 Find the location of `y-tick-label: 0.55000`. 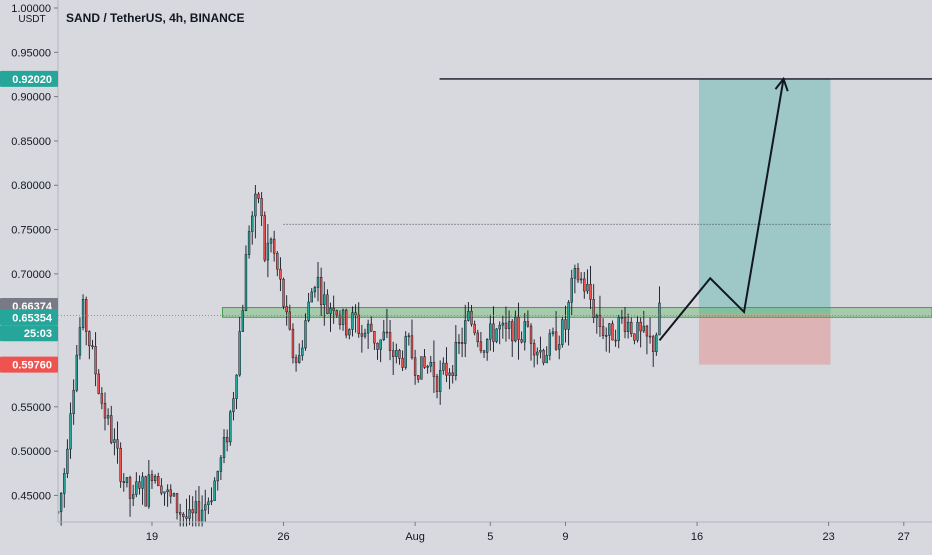

y-tick-label: 0.55000 is located at coordinates (31, 408).